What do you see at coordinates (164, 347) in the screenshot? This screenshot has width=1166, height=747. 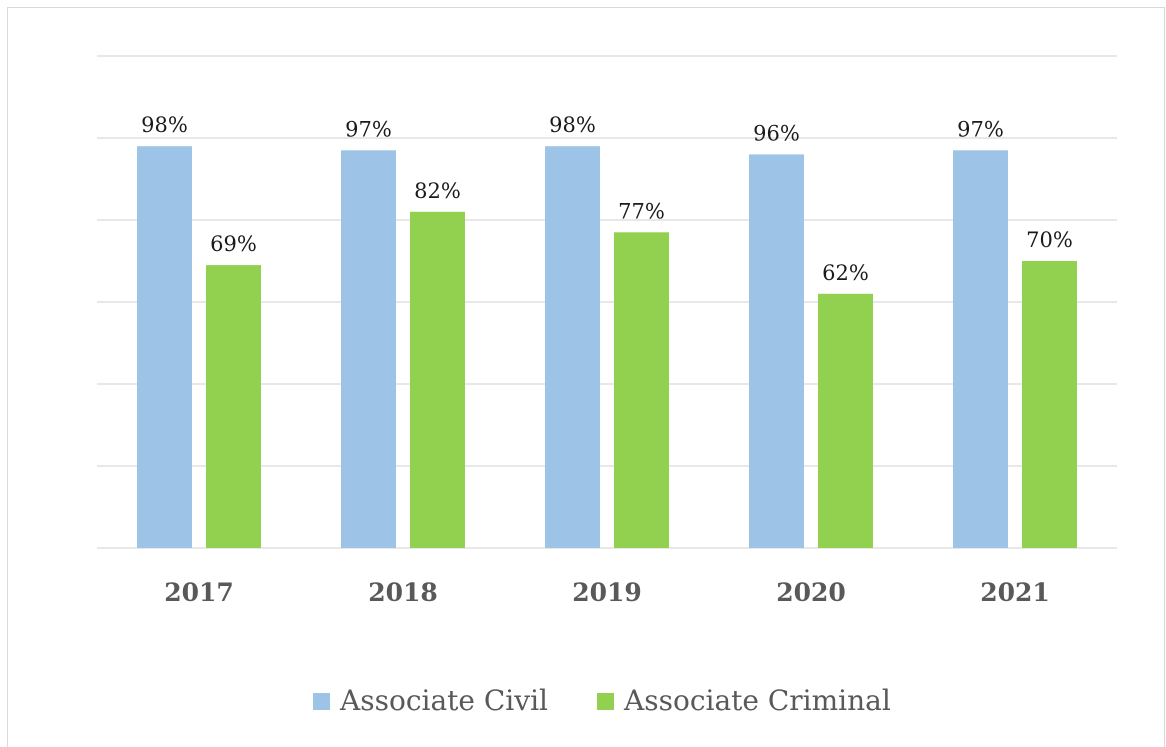 I see `bar-associate-civil-2017` at bounding box center [164, 347].